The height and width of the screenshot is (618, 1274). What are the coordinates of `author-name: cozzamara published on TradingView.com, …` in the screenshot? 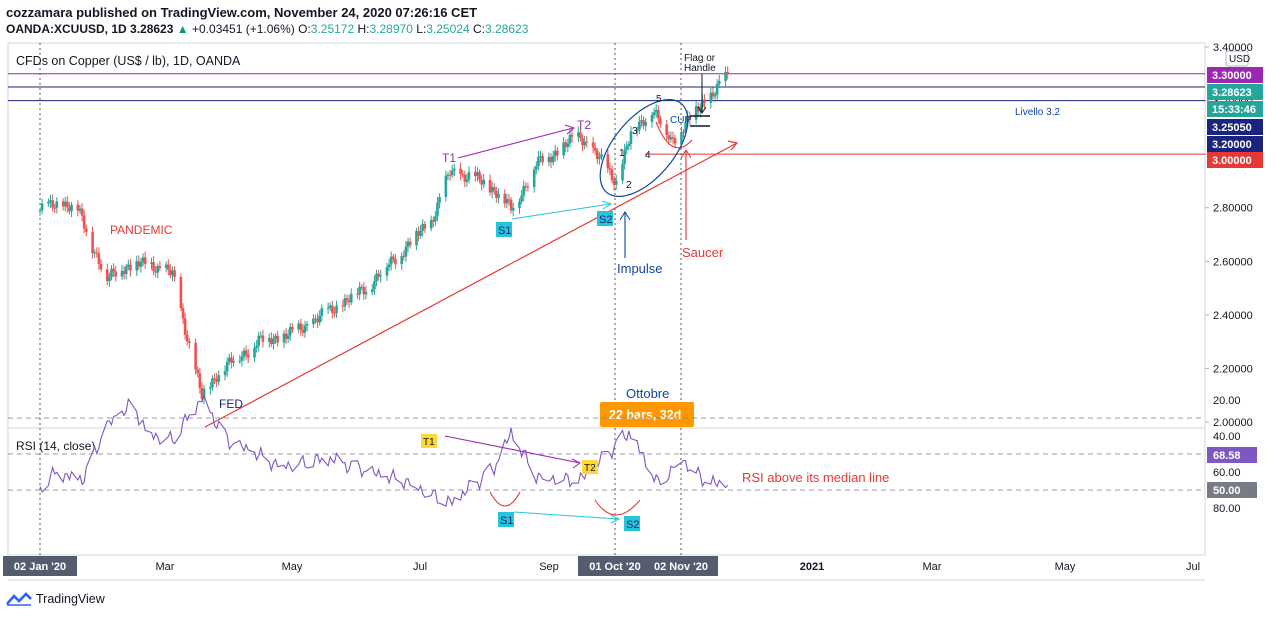 It's located at (242, 12).